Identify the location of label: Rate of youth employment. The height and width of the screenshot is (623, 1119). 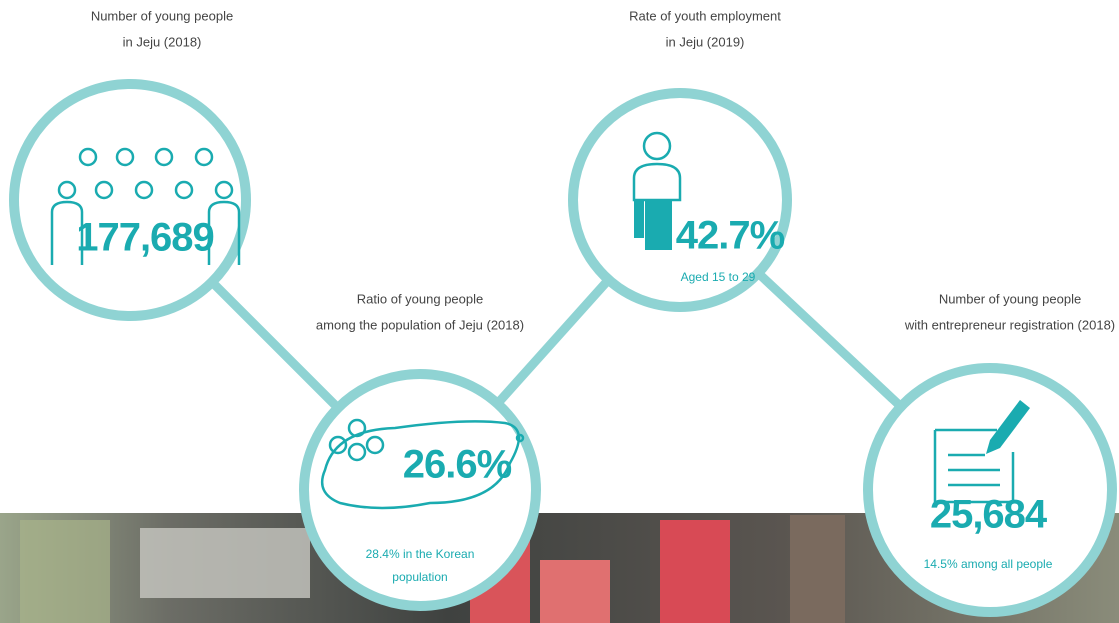
(705, 15).